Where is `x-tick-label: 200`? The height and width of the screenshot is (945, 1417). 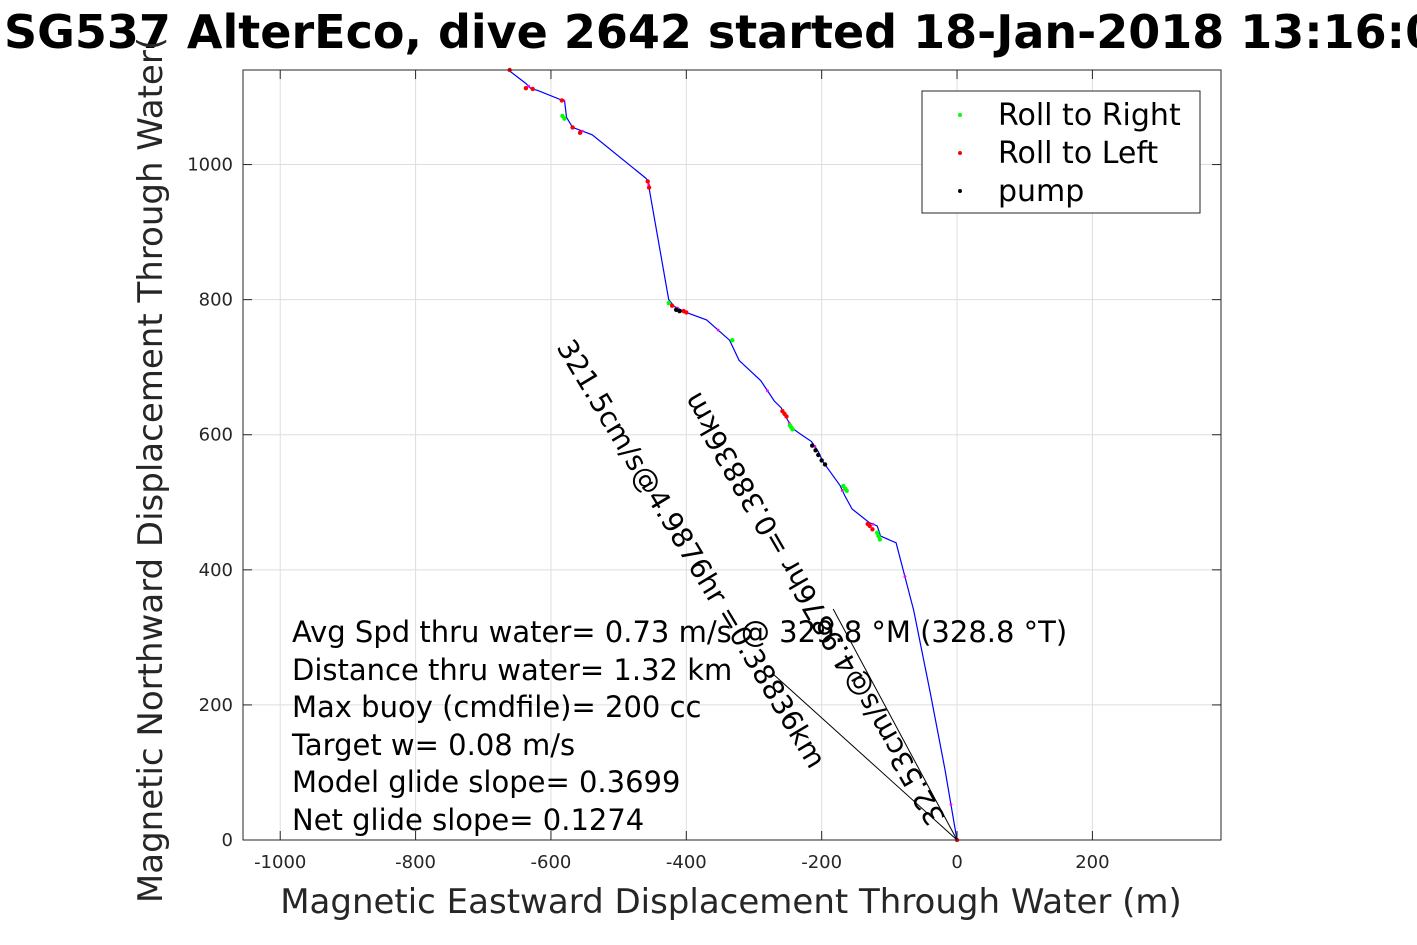
x-tick-label: 200 is located at coordinates (1092, 862).